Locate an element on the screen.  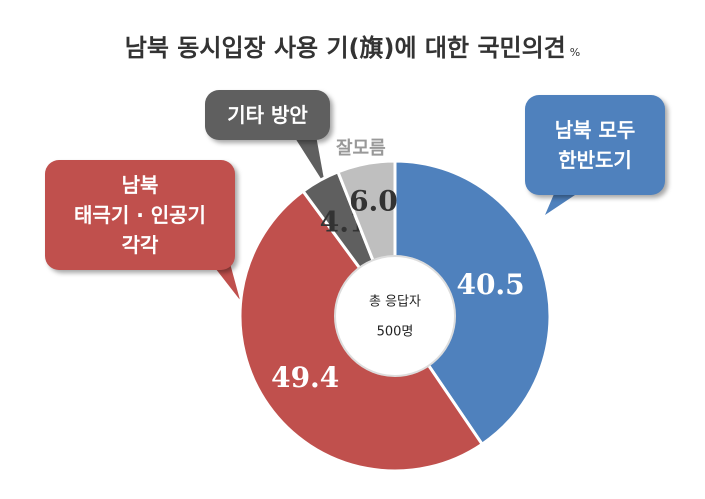
center-text: 총 응답자 is located at coordinates (395, 302).